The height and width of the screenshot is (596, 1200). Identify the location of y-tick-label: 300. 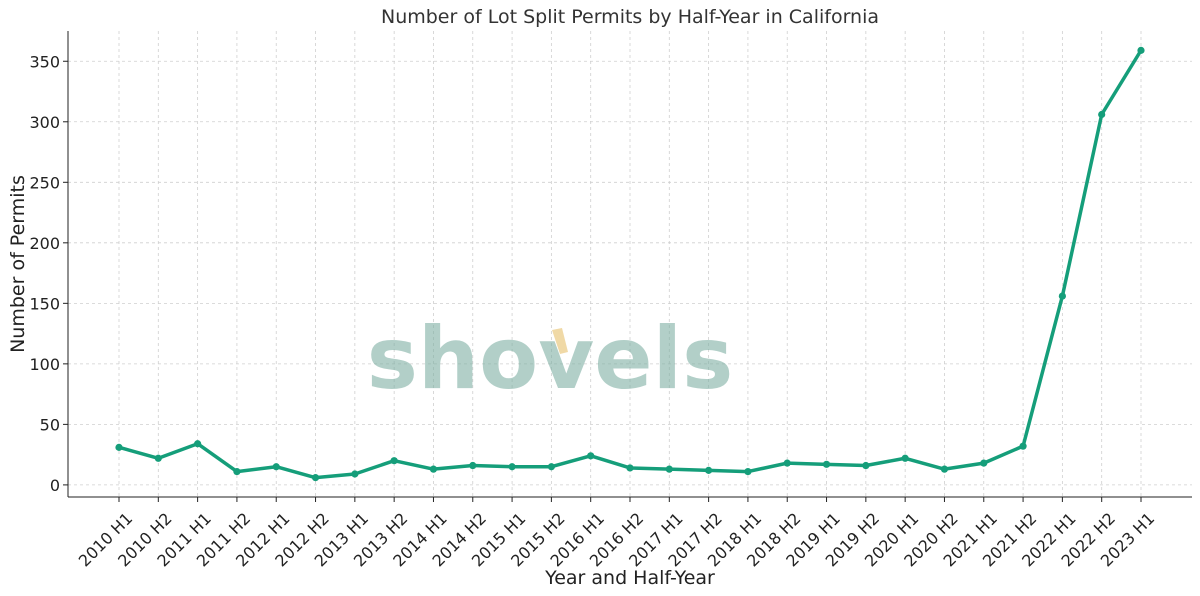
(44, 122).